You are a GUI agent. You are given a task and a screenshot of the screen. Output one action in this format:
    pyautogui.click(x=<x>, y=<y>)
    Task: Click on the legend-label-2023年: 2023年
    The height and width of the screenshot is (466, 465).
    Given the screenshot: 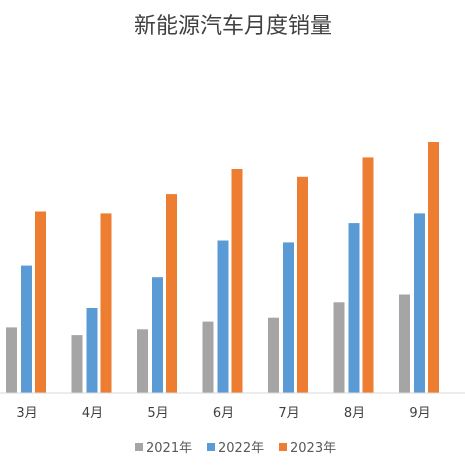 What is the action you would take?
    pyautogui.click(x=313, y=448)
    